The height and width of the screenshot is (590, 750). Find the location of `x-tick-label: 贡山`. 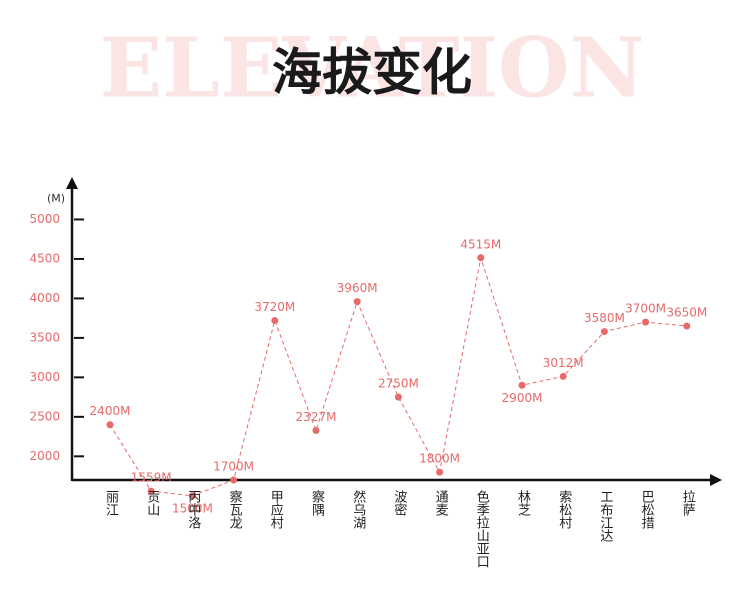

x-tick-label: 贡山 is located at coordinates (152, 503).